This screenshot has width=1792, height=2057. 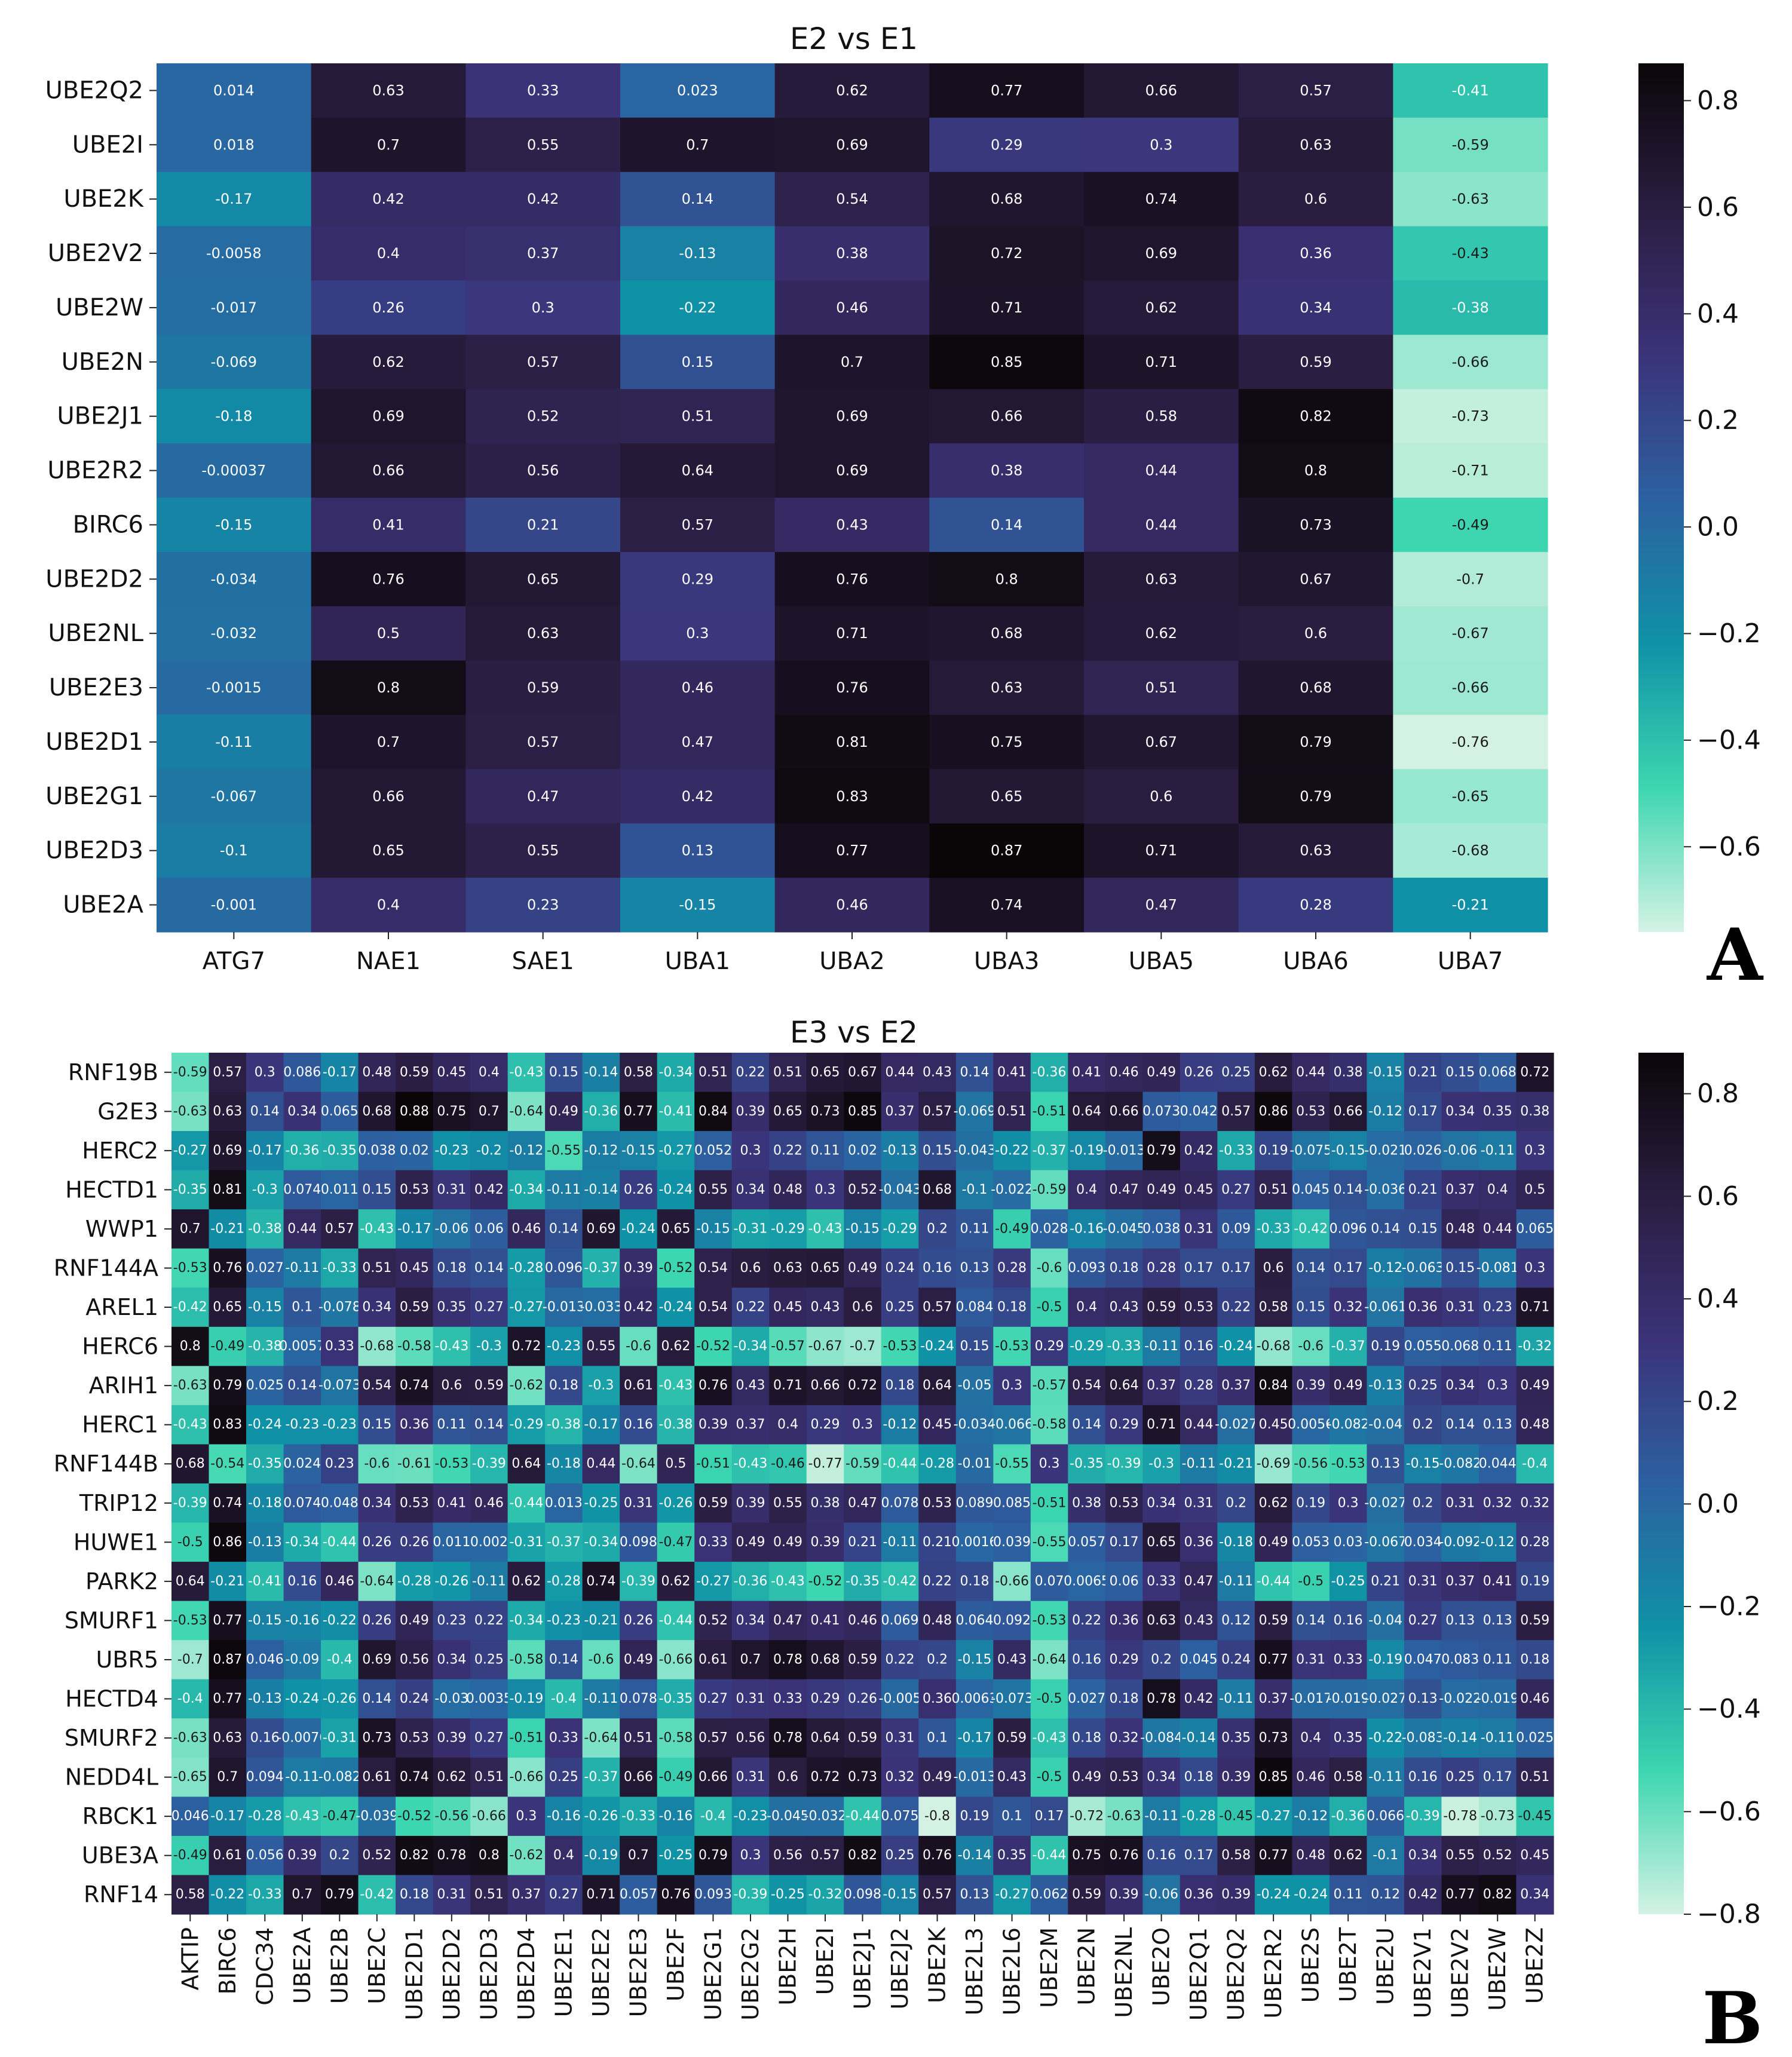 I want to click on cell-value-label: 0.38, so click(x=825, y=1502).